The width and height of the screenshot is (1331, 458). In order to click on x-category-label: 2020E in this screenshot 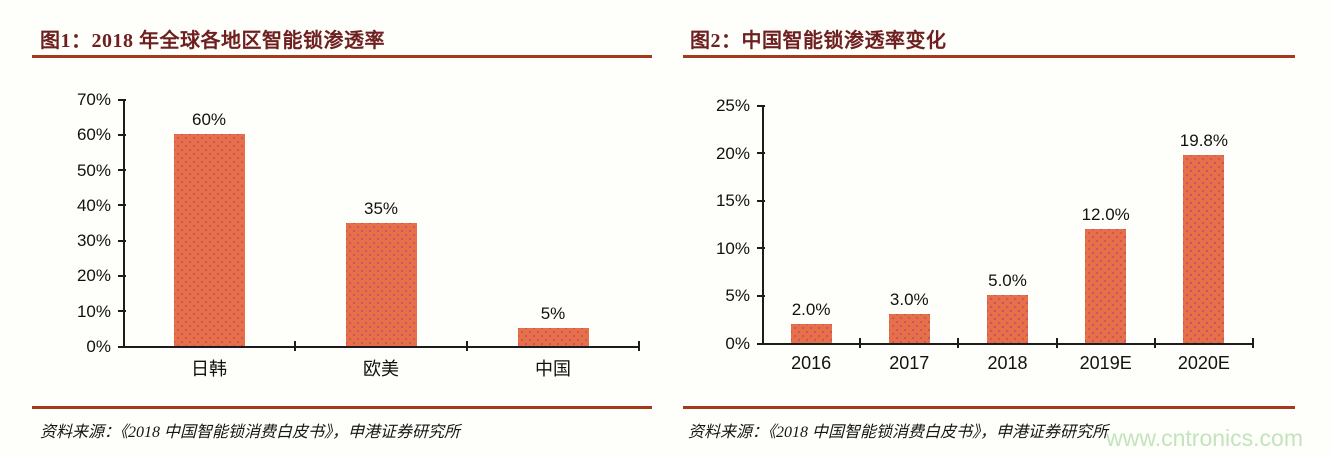, I will do `click(1203, 363)`.